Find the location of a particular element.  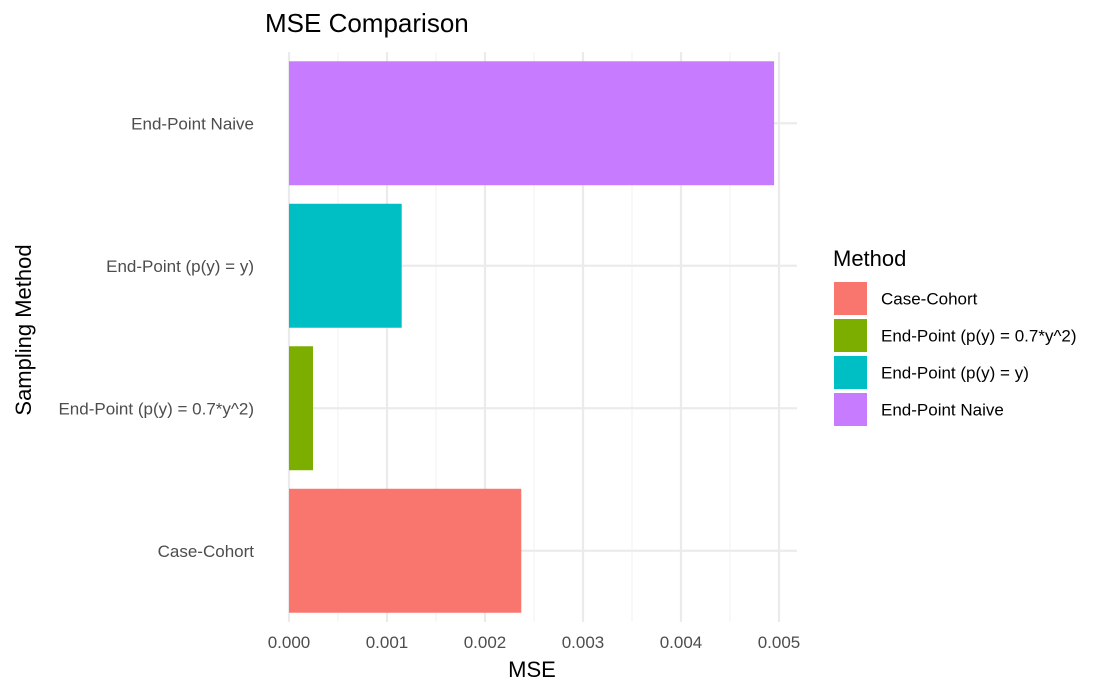

x-tick-labels: 0.000 0.001 0.002 0.003 0.004 0.005 is located at coordinates (534, 642).